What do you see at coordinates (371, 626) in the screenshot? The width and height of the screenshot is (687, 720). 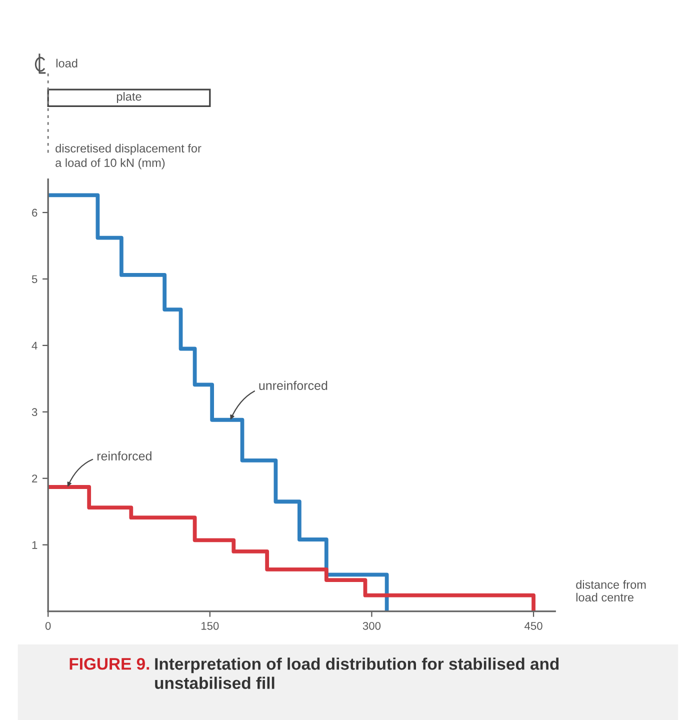 I see `x-tick-label: 300` at bounding box center [371, 626].